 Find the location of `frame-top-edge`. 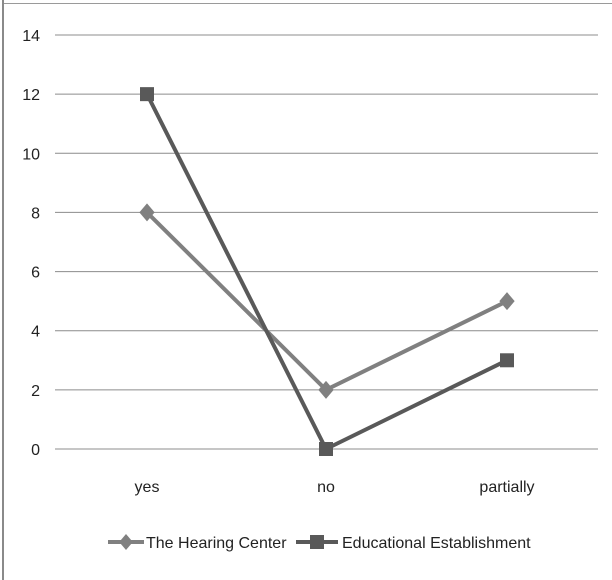

frame-top-edge is located at coordinates (308, 3).